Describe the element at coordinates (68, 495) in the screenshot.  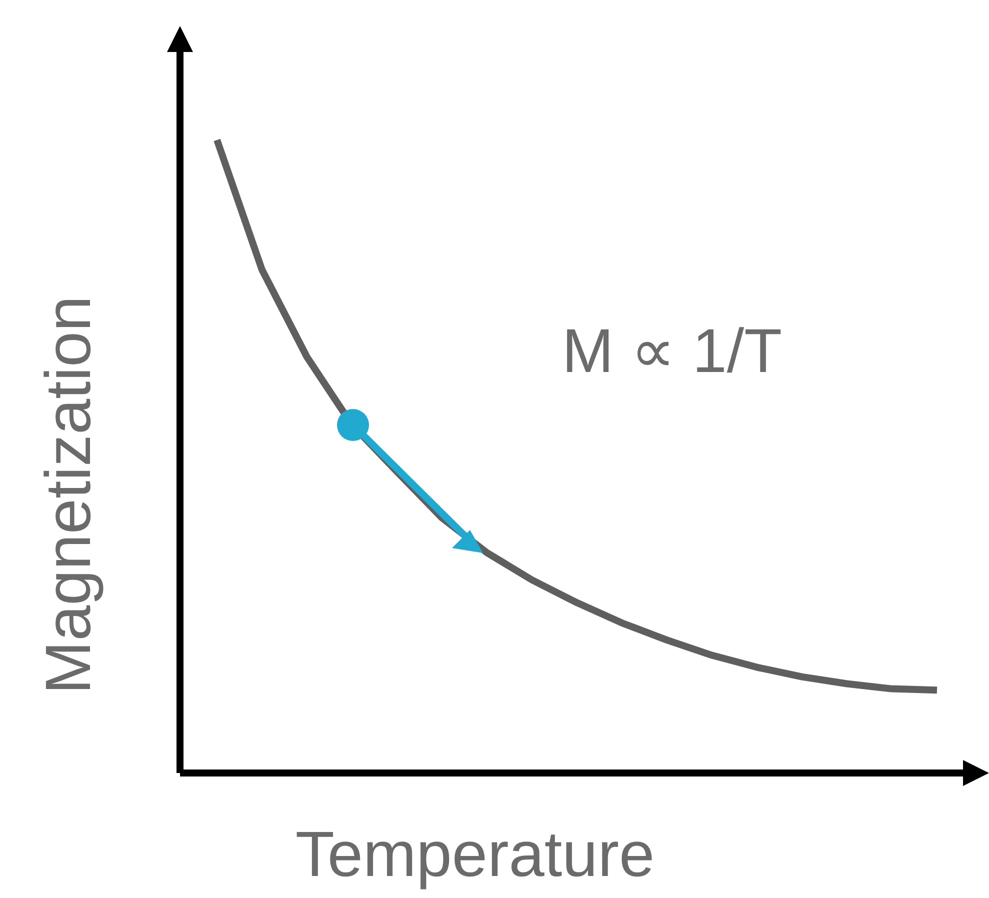
I see `y-axis-title: Magnetization` at that location.